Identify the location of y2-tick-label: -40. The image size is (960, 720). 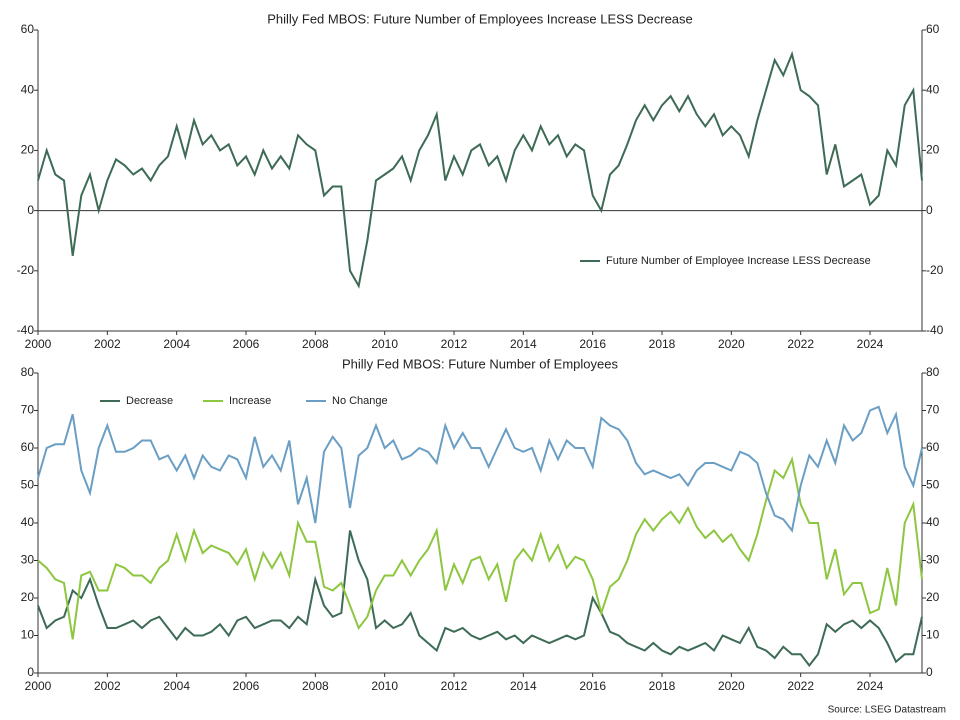
(935, 330).